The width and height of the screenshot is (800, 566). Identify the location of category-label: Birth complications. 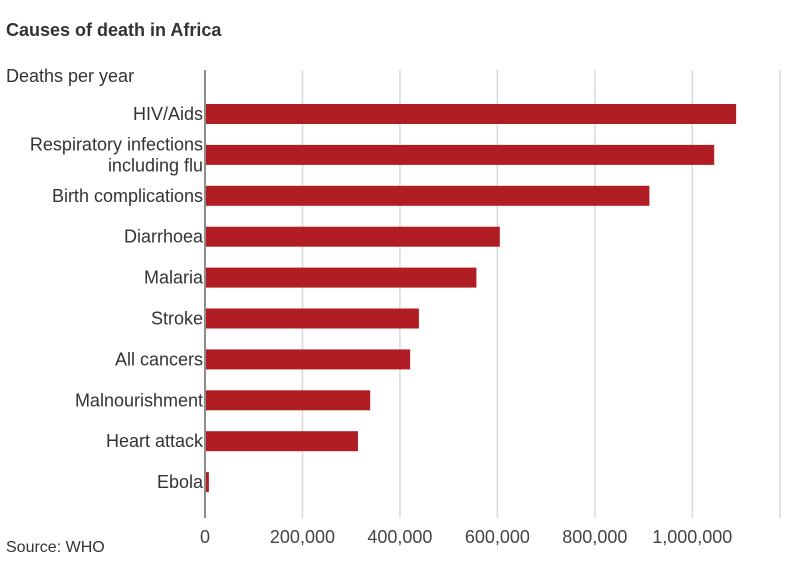
(127, 196).